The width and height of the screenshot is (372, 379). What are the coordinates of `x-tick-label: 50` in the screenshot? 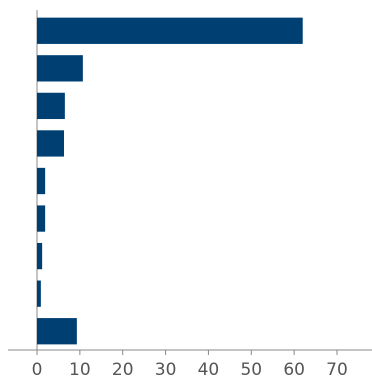 It's located at (251, 369).